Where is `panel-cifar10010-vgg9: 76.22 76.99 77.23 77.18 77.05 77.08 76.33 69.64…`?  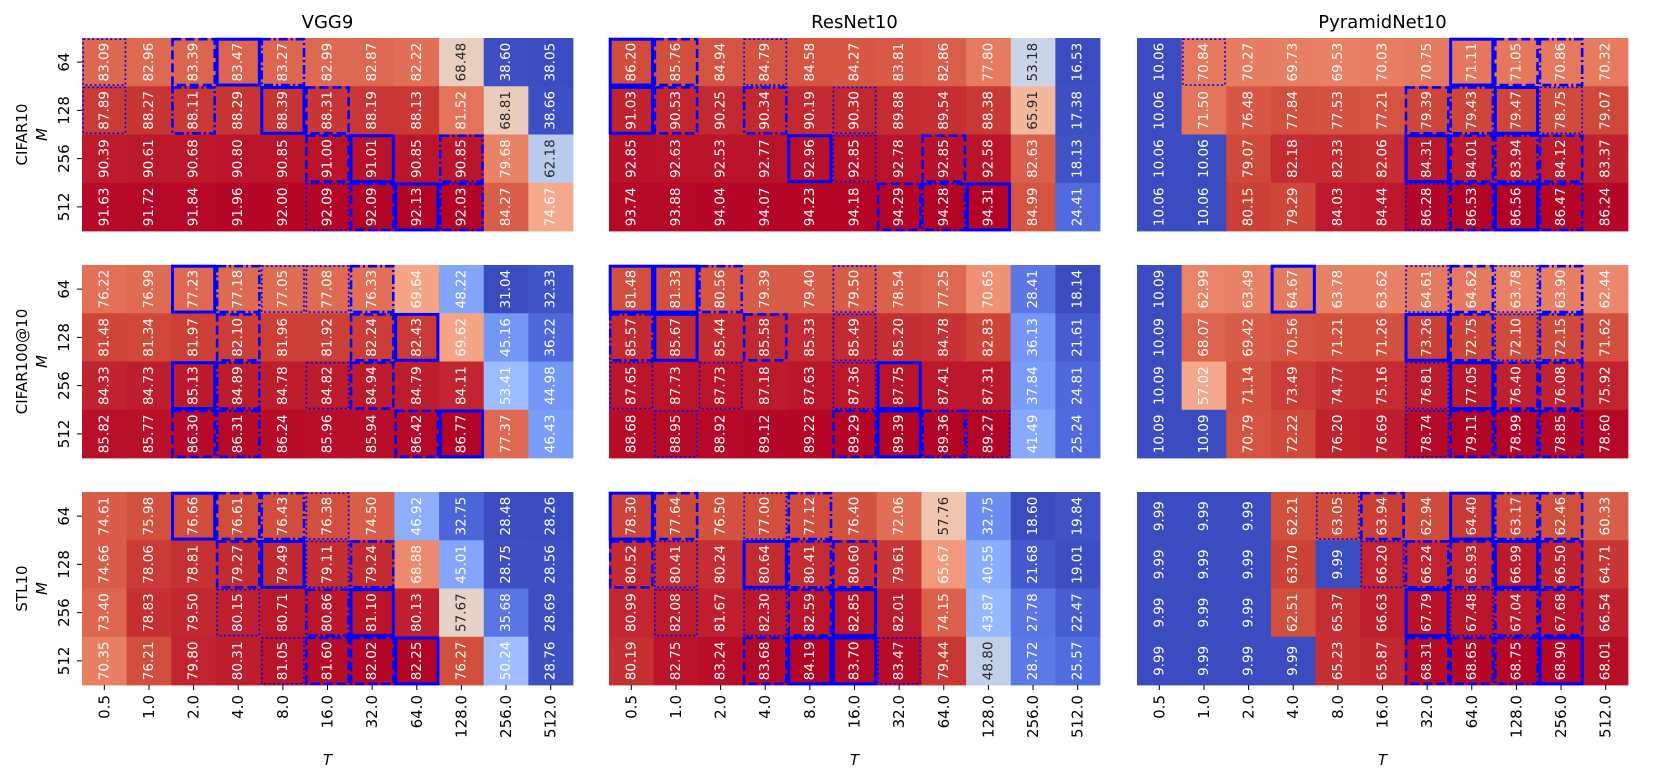 panel-cifar10010-vgg9: 76.22 76.99 77.23 77.18 77.05 77.08 76.33 69.64… is located at coordinates (328, 361).